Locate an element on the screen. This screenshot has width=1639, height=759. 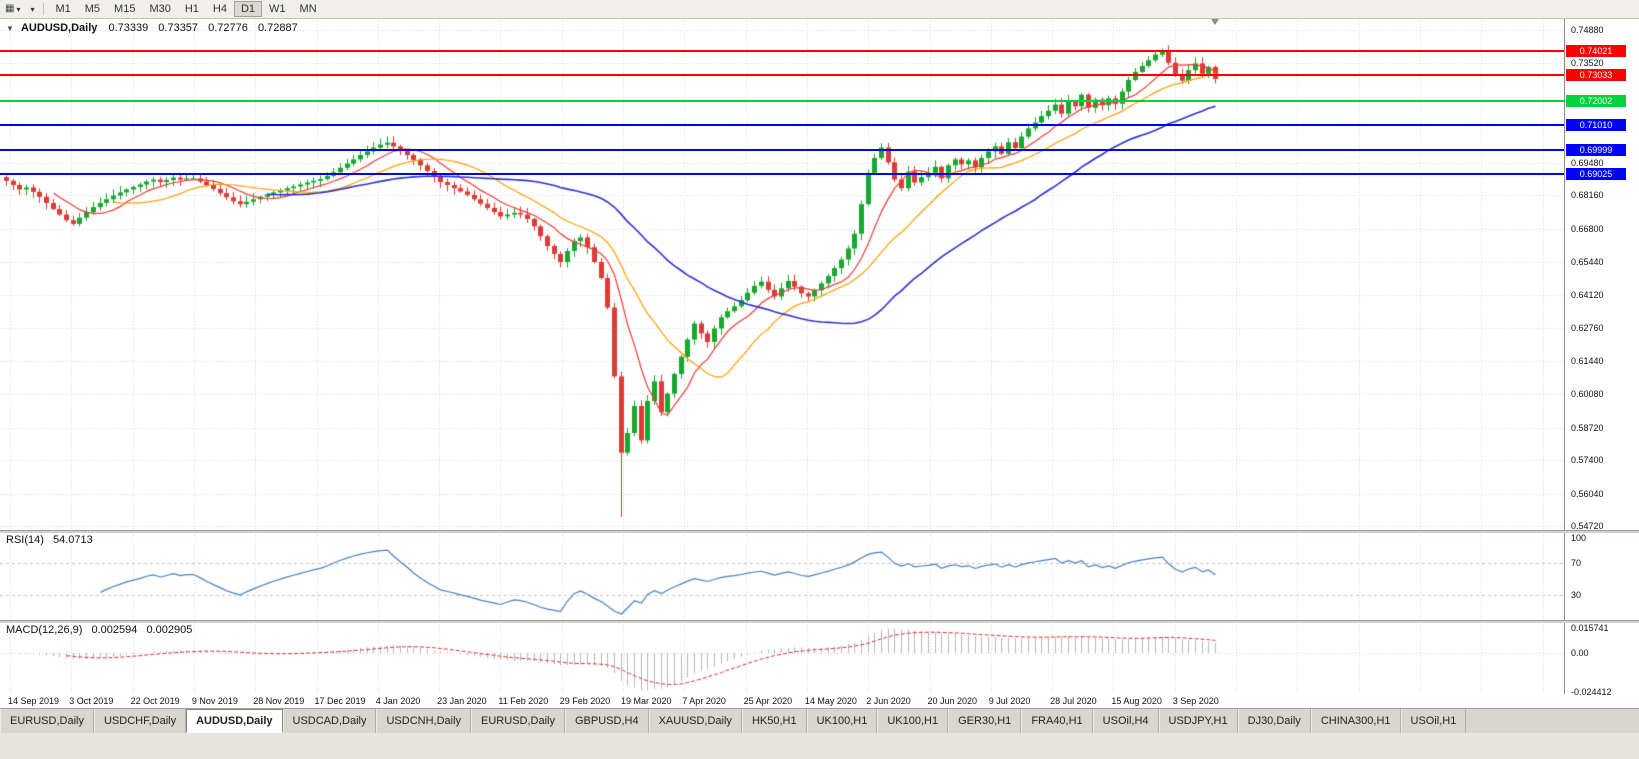
price-axis-label: 0.73520 is located at coordinates (1587, 63).